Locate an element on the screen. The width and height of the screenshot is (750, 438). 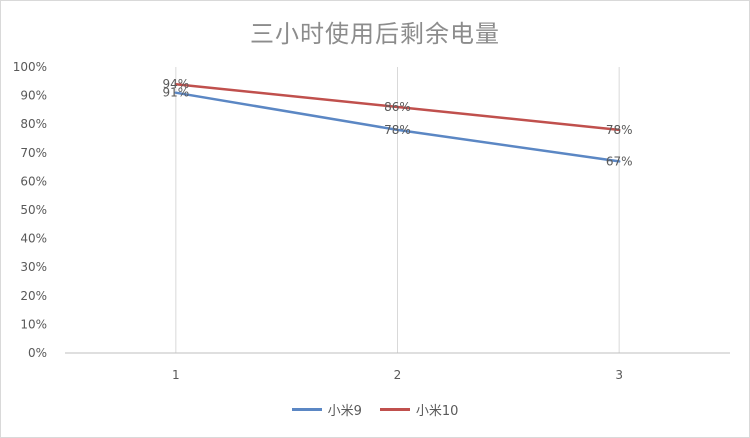
data-label-series-1: 78% is located at coordinates (397, 130).